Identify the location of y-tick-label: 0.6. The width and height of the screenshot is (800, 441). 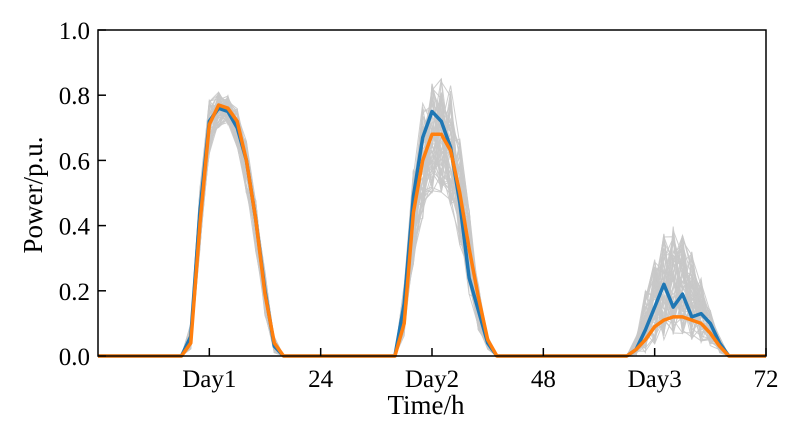
(74, 161).